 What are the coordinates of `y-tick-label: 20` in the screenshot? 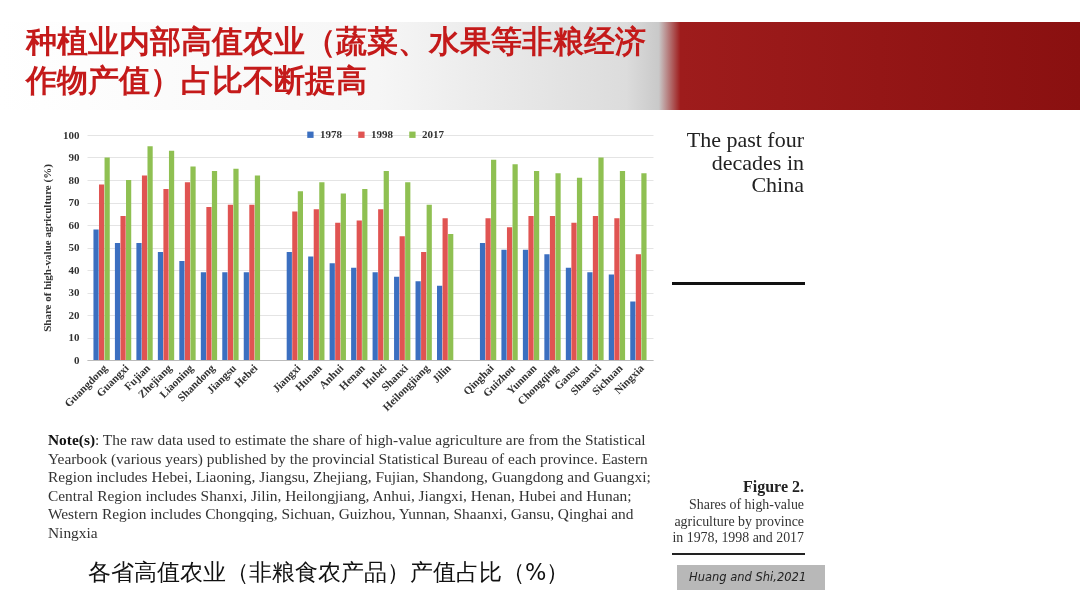 It's located at (74, 314).